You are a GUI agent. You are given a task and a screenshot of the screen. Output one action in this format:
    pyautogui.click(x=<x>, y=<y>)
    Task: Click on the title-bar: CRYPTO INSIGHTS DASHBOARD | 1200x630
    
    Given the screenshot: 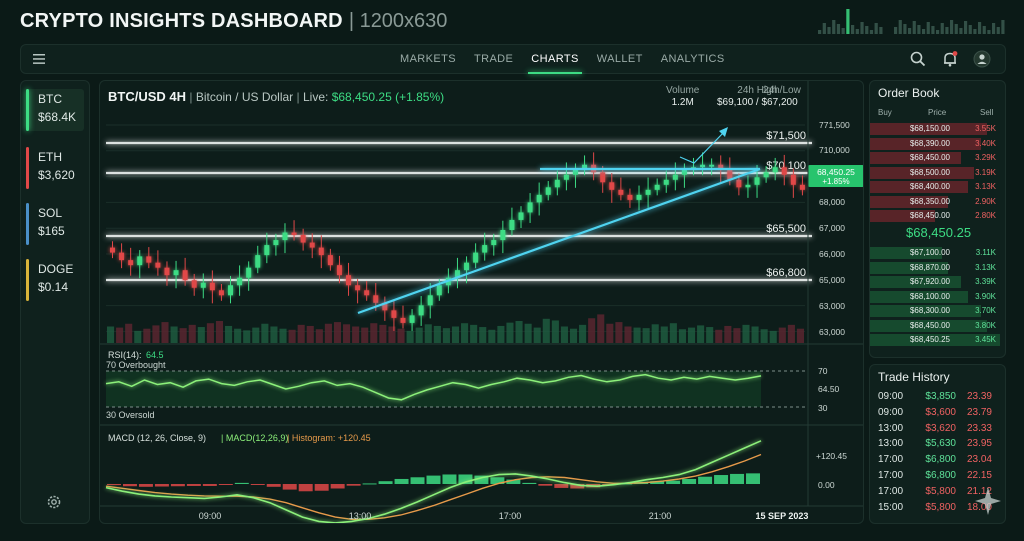 What is the action you would take?
    pyautogui.click(x=512, y=21)
    